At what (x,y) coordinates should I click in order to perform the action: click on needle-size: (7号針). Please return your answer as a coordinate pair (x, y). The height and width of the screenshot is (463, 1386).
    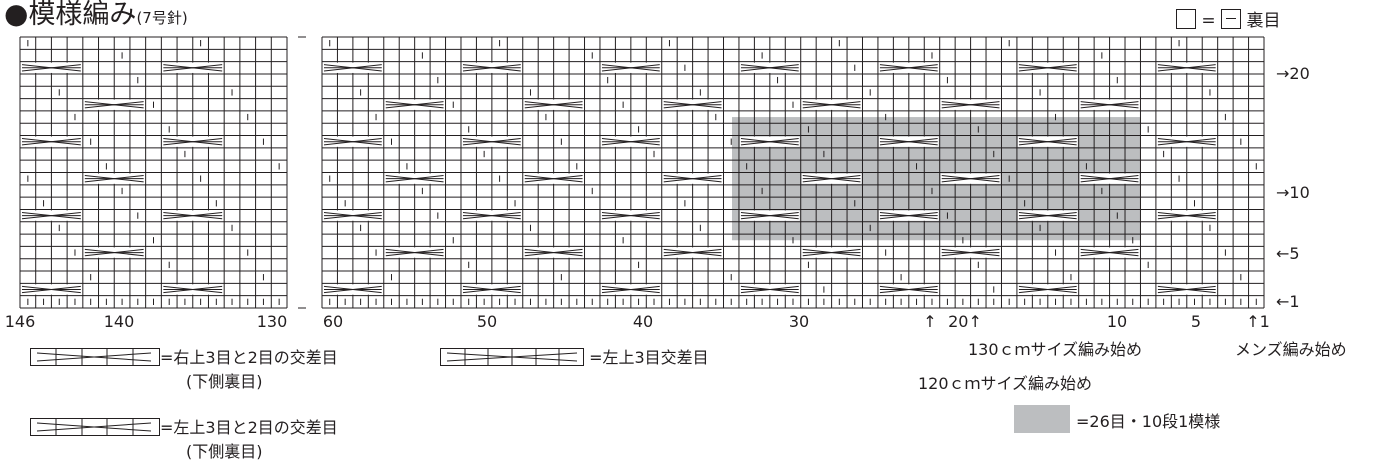
    Looking at the image, I should click on (162, 18).